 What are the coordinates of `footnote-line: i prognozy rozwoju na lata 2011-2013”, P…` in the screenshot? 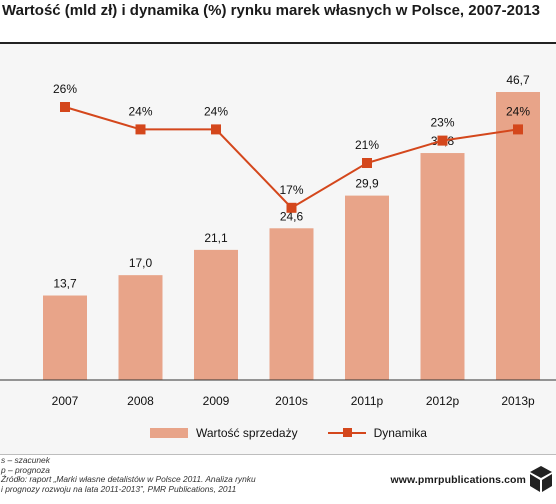 It's located at (119, 488).